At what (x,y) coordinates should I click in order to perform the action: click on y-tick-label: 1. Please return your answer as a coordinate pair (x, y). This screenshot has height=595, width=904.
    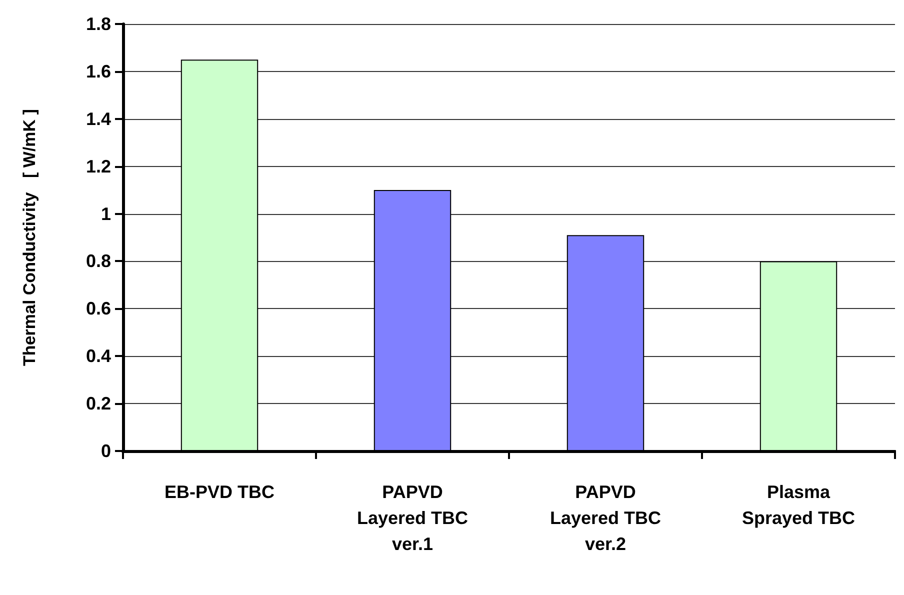
    Looking at the image, I should click on (105, 214).